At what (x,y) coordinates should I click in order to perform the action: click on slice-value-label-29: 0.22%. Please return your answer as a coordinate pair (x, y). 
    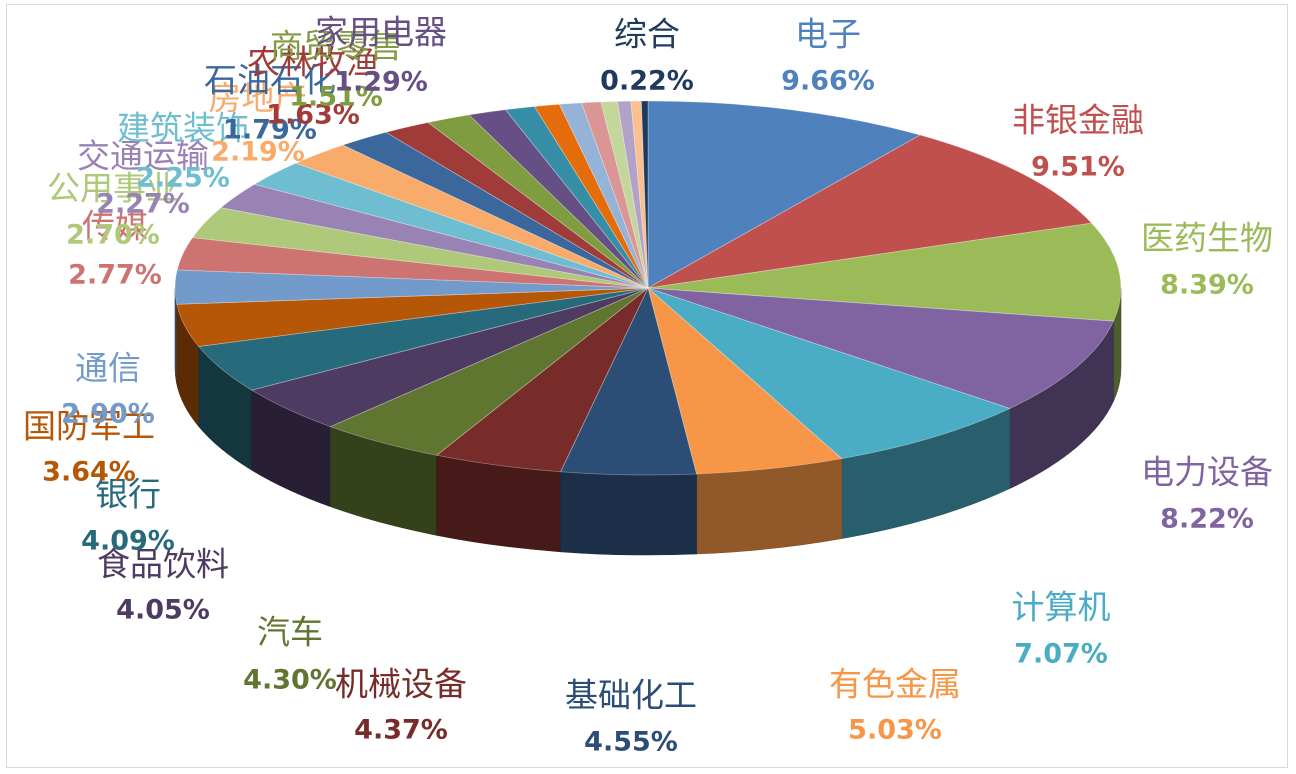
    Looking at the image, I should click on (647, 81).